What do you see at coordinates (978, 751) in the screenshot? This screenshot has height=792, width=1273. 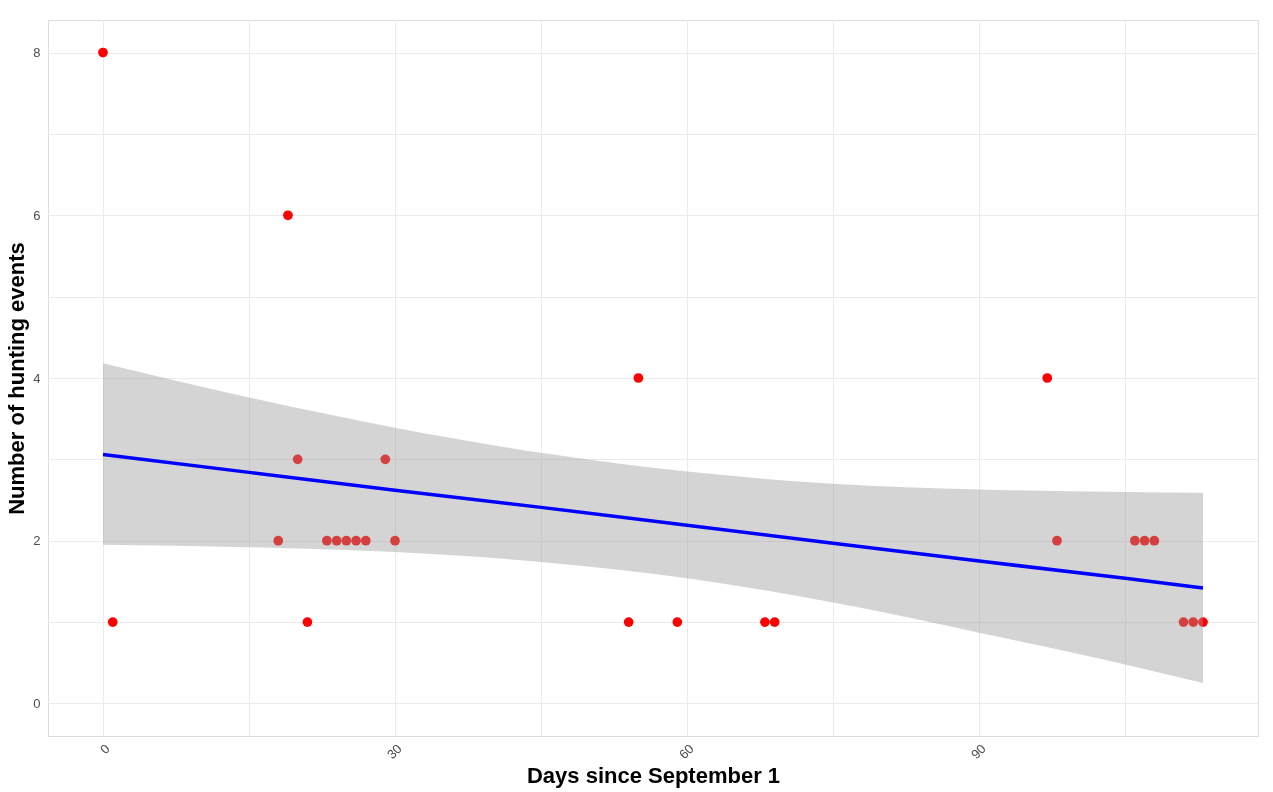 I see `x-tick-label: 90` at bounding box center [978, 751].